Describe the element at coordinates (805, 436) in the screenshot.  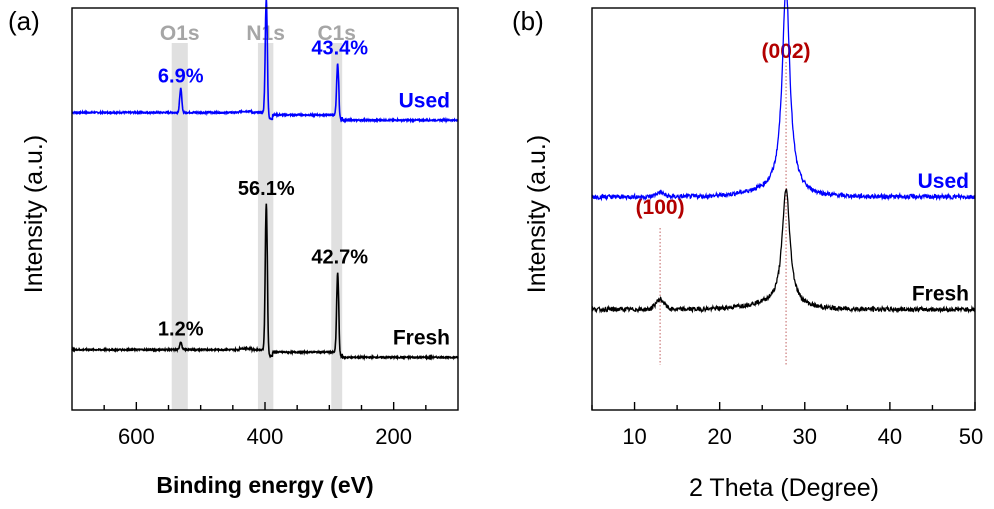
I see `b-x-tick-label-30: 30` at that location.